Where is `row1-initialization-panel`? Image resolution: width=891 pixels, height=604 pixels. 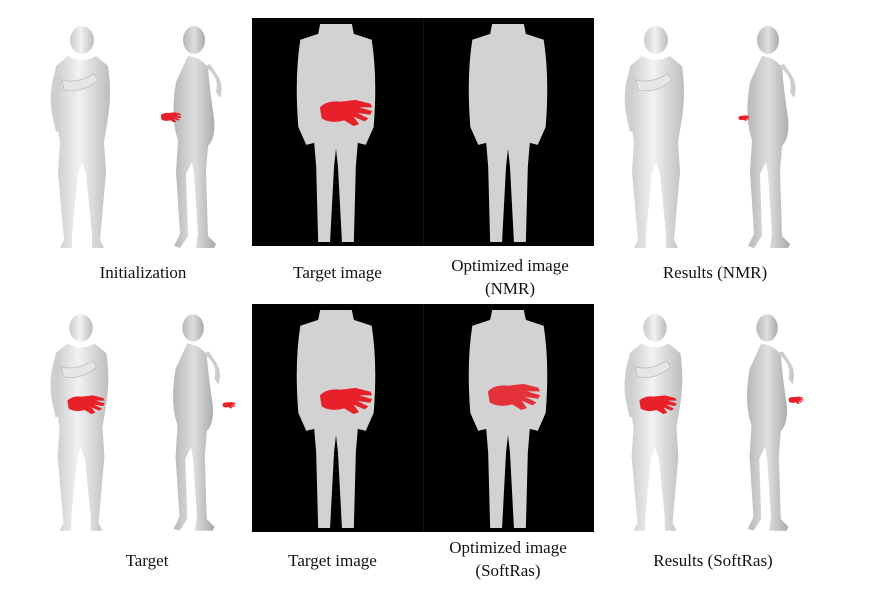 row1-initialization-panel is located at coordinates (137, 137).